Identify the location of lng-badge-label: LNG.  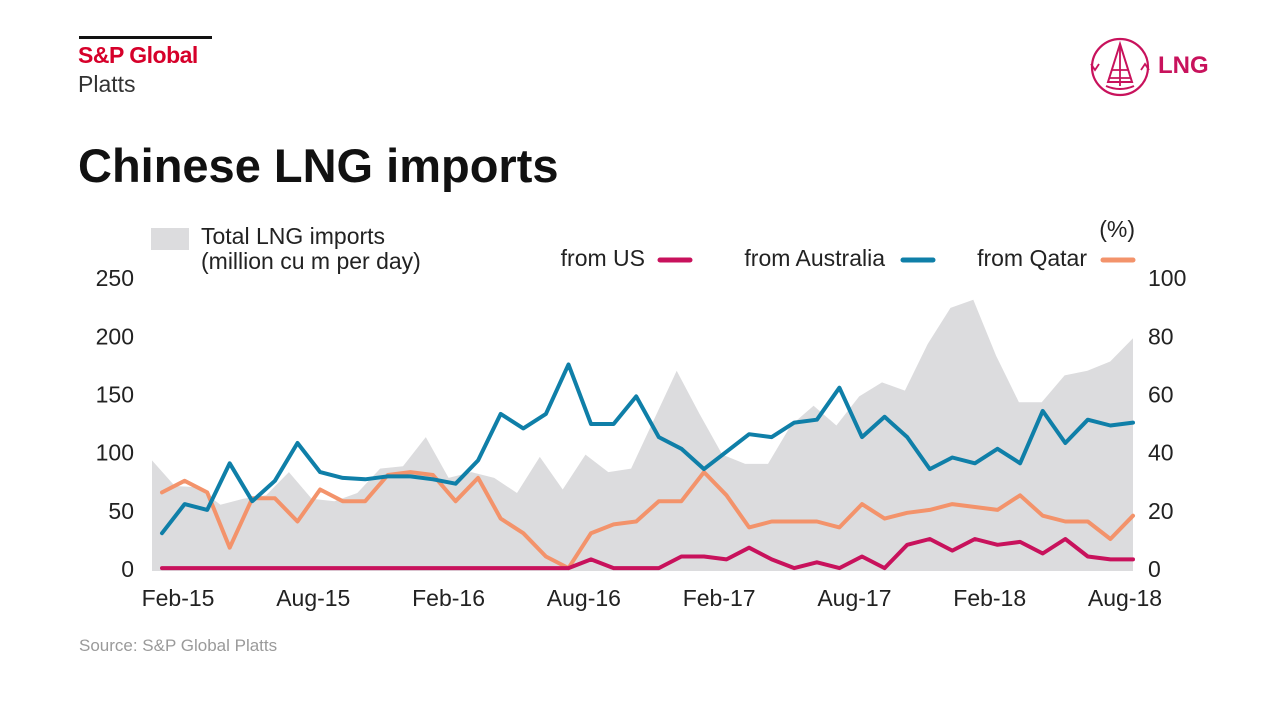
(1183, 65).